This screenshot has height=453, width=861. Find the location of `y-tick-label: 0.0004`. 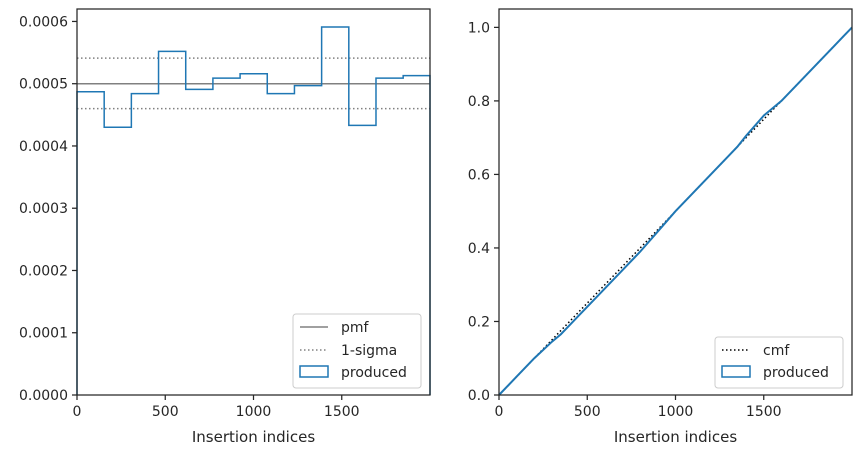

y-tick-label: 0.0004 is located at coordinates (43, 147).